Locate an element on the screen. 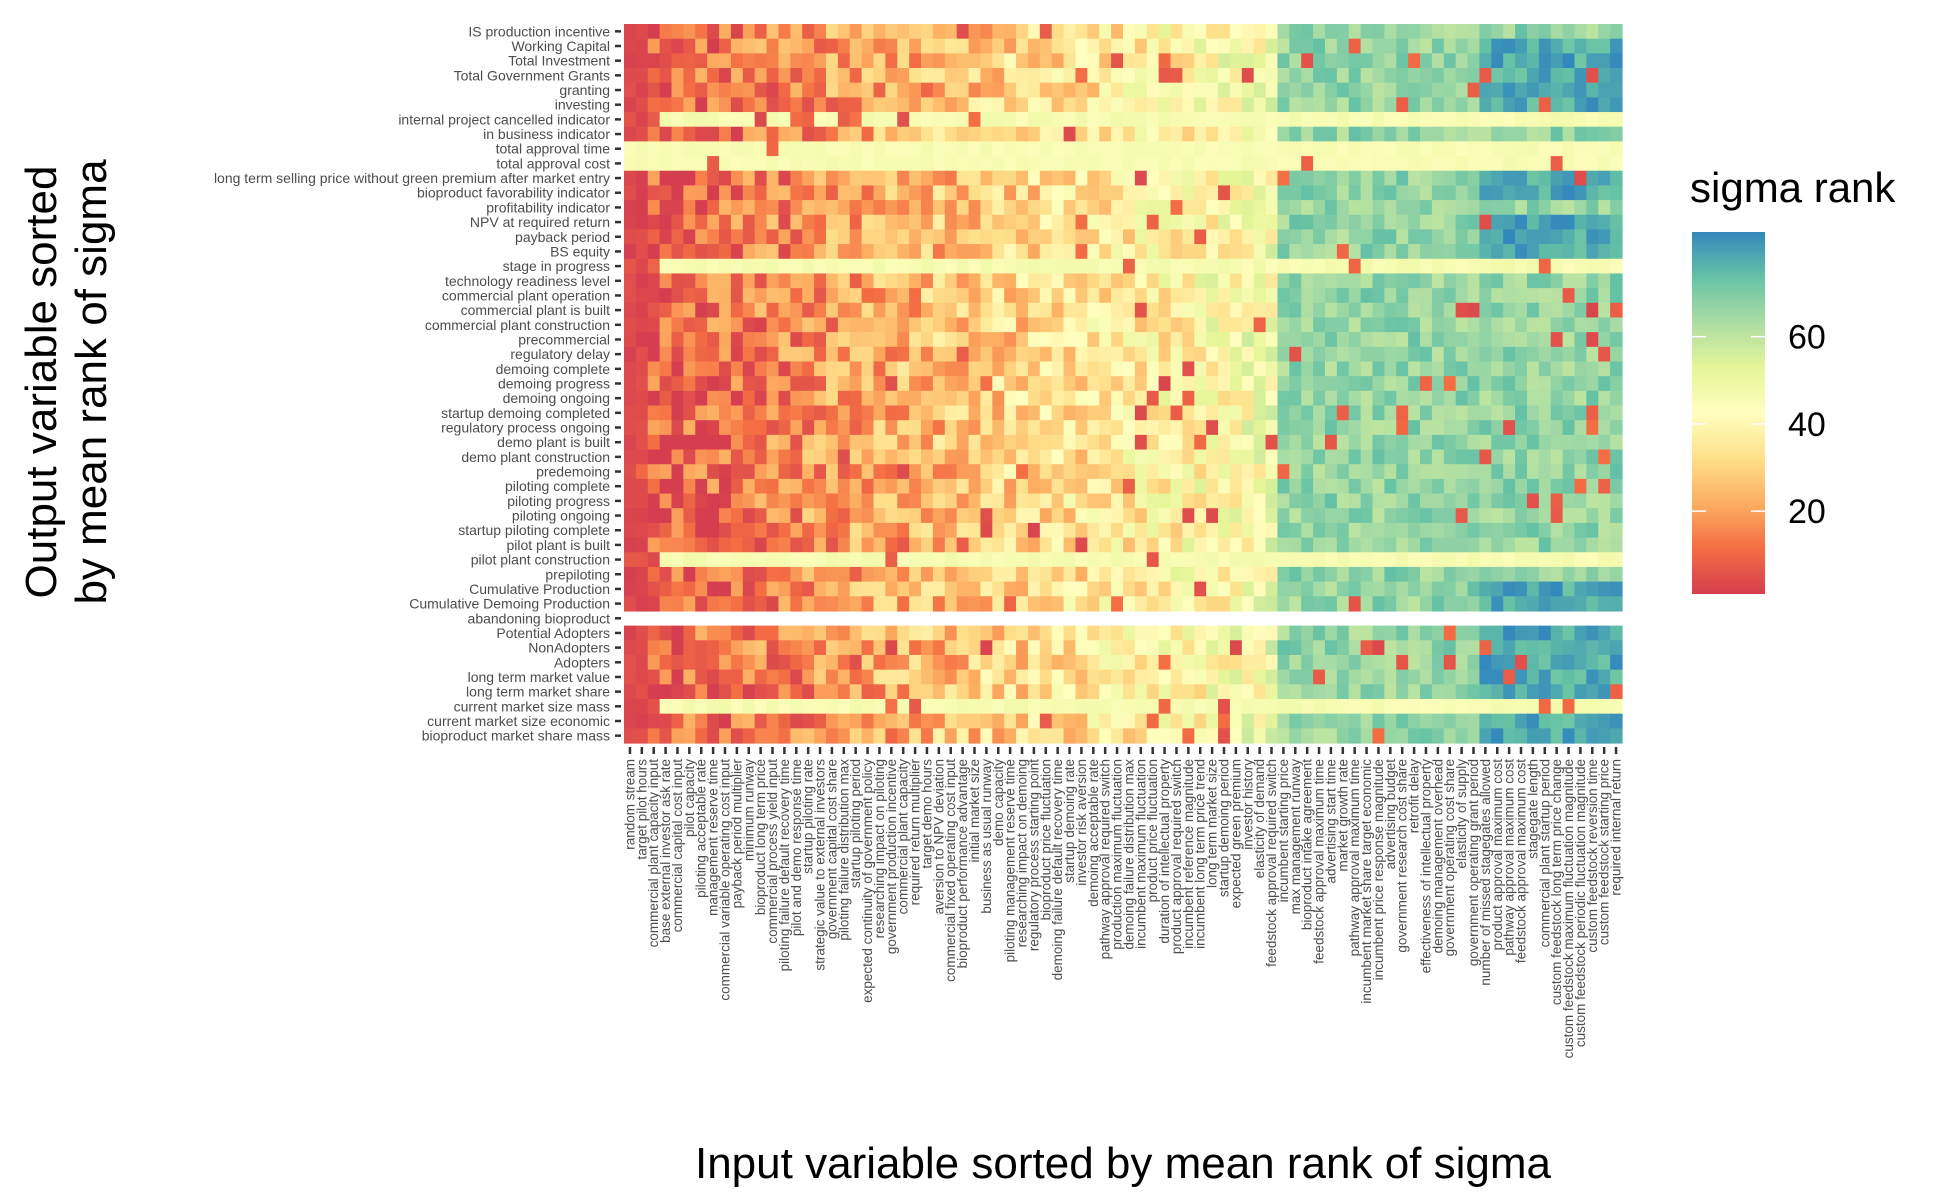  y-tick-label: total approval time is located at coordinates (553, 149).